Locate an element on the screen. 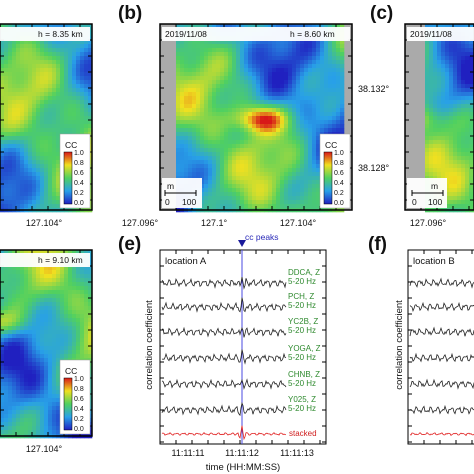 Image resolution: width=474 pixels, height=474 pixels. depth-label-d: h = 9.10 km is located at coordinates (60, 260).